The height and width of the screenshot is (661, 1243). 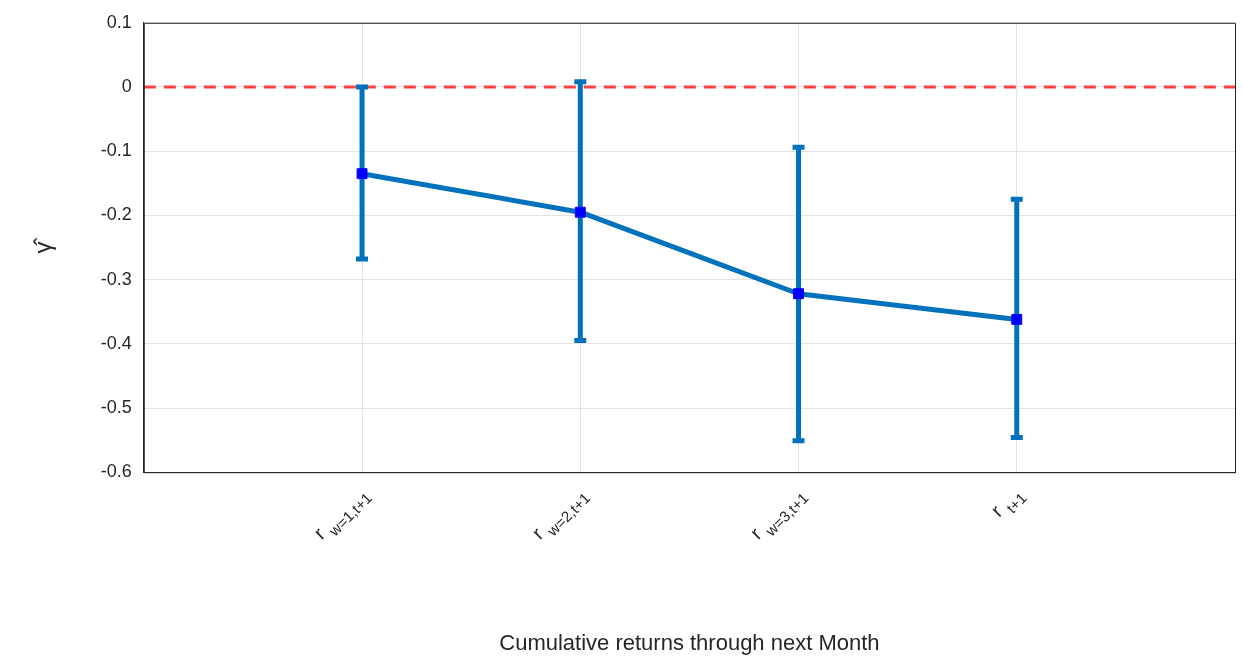 What do you see at coordinates (1008, 505) in the screenshot?
I see `x-tick-label: rt+1` at bounding box center [1008, 505].